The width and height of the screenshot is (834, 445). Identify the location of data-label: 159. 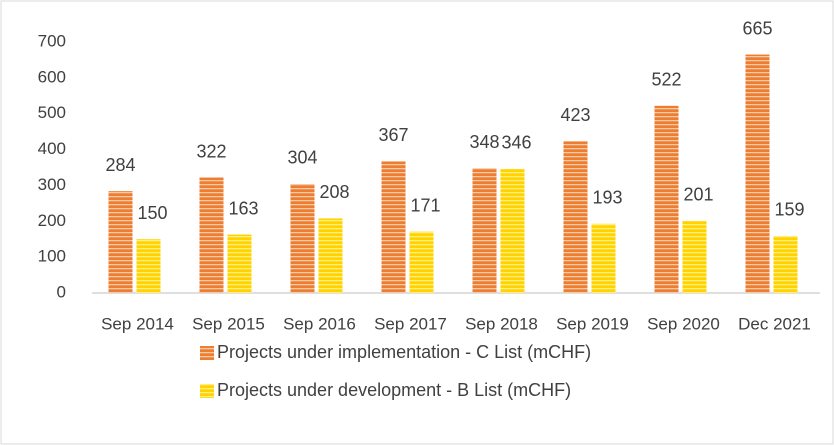
(789, 210).